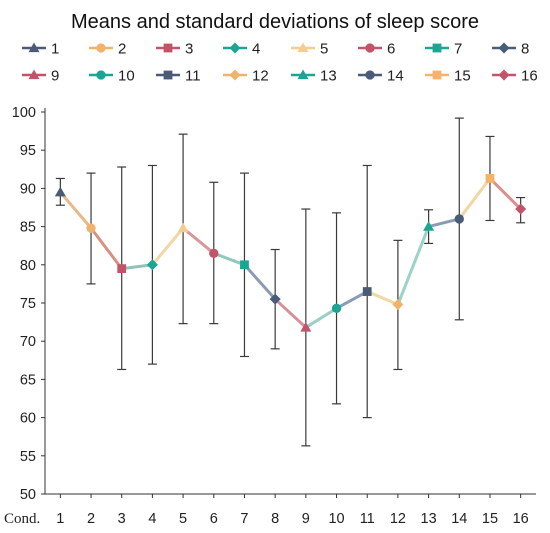 The height and width of the screenshot is (533, 550). What do you see at coordinates (376, 49) in the screenshot?
I see `legend-item: 6` at bounding box center [376, 49].